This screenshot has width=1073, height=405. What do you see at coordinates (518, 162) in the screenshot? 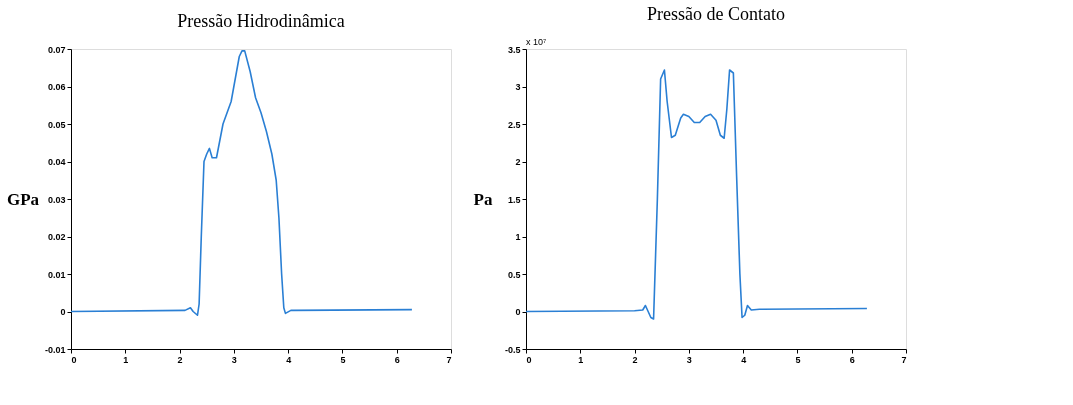
I see `y-tick-label: 2` at bounding box center [518, 162].